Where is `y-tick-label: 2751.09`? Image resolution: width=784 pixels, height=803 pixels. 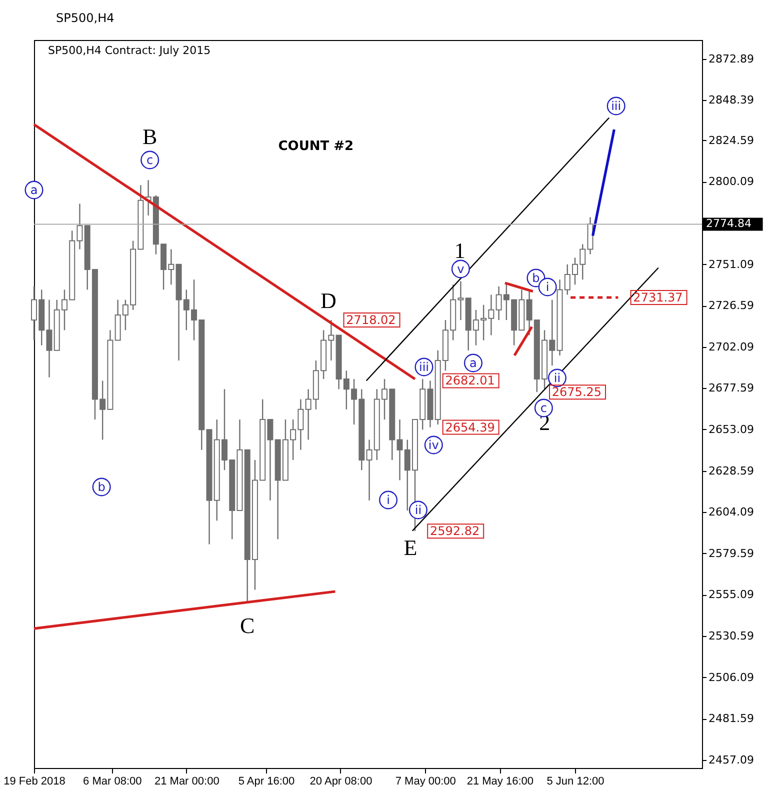
y-tick-label: 2751.09 is located at coordinates (731, 264).